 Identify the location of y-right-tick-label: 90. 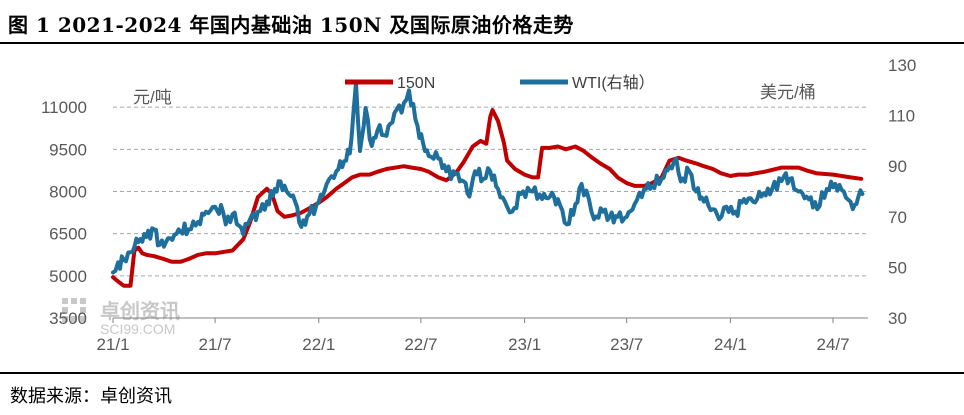
(897, 166).